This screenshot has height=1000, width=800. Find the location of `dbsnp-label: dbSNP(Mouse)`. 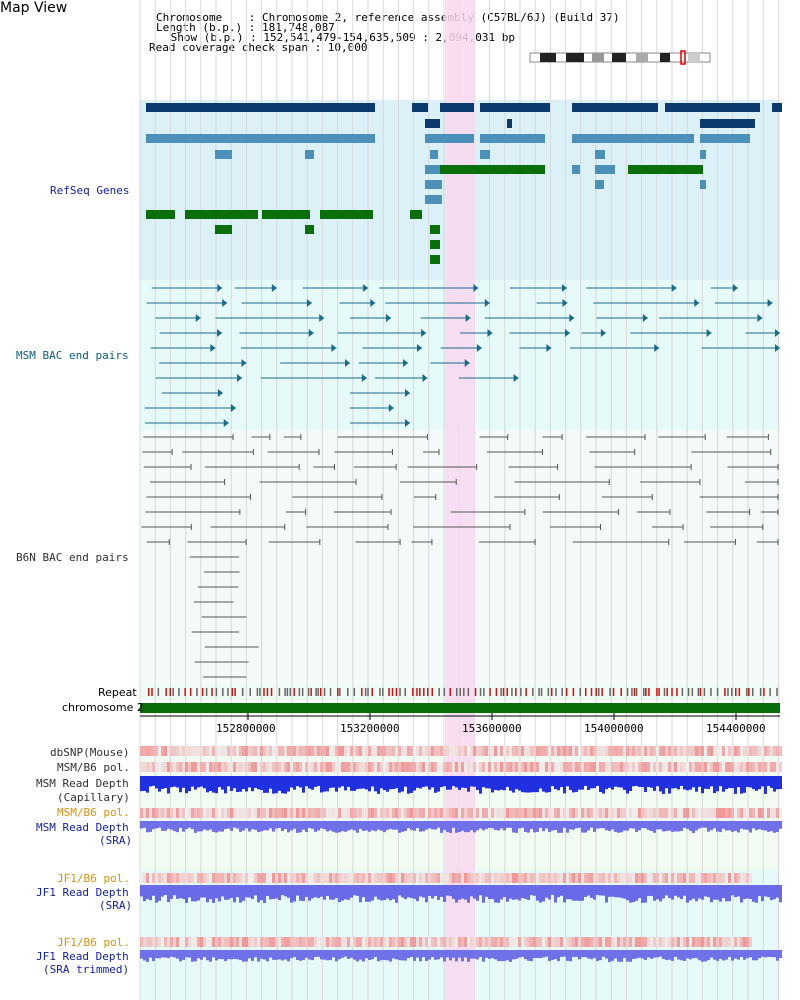

dbsnp-label: dbSNP(Mouse) is located at coordinates (90, 752).